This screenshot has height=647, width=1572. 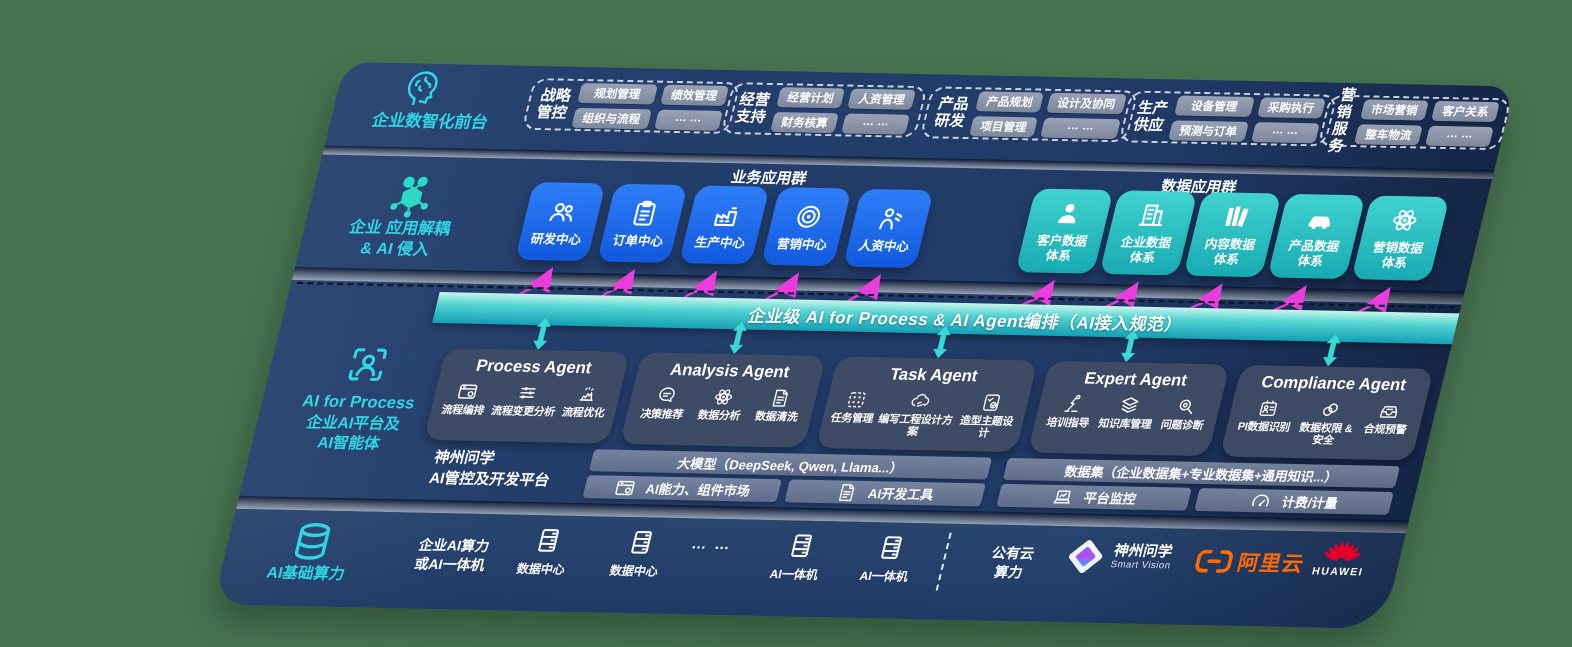 What do you see at coordinates (617, 93) in the screenshot?
I see `module-chip: 规划管理` at bounding box center [617, 93].